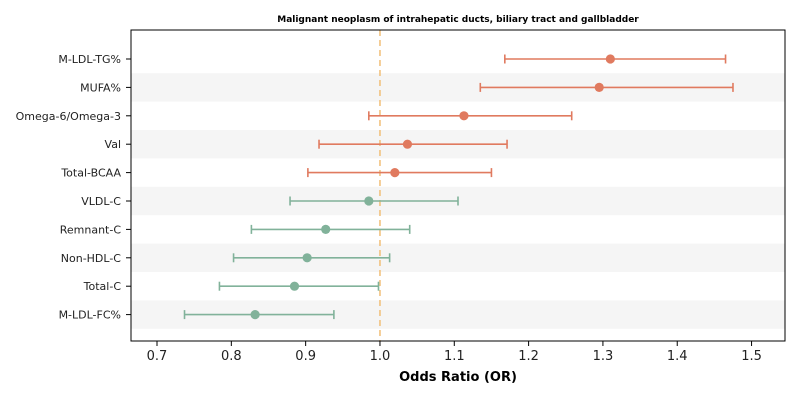 This screenshot has height=400, width=800. What do you see at coordinates (528, 356) in the screenshot?
I see `x-tick-label: 1.2` at bounding box center [528, 356].